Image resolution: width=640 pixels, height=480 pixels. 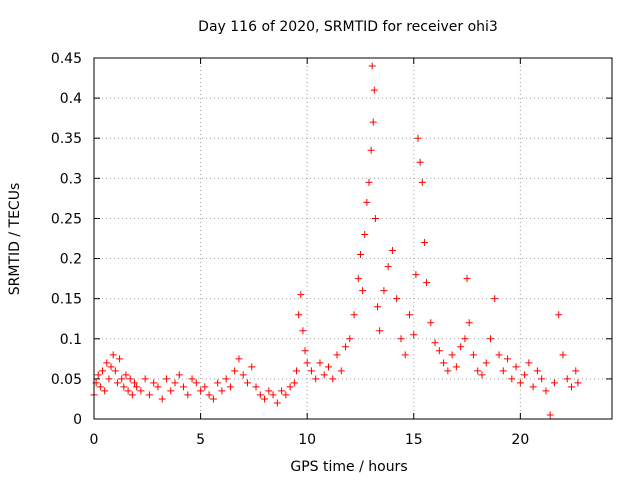 What do you see at coordinates (71, 99) in the screenshot?
I see `y-tick-label: 0.4` at bounding box center [71, 99].